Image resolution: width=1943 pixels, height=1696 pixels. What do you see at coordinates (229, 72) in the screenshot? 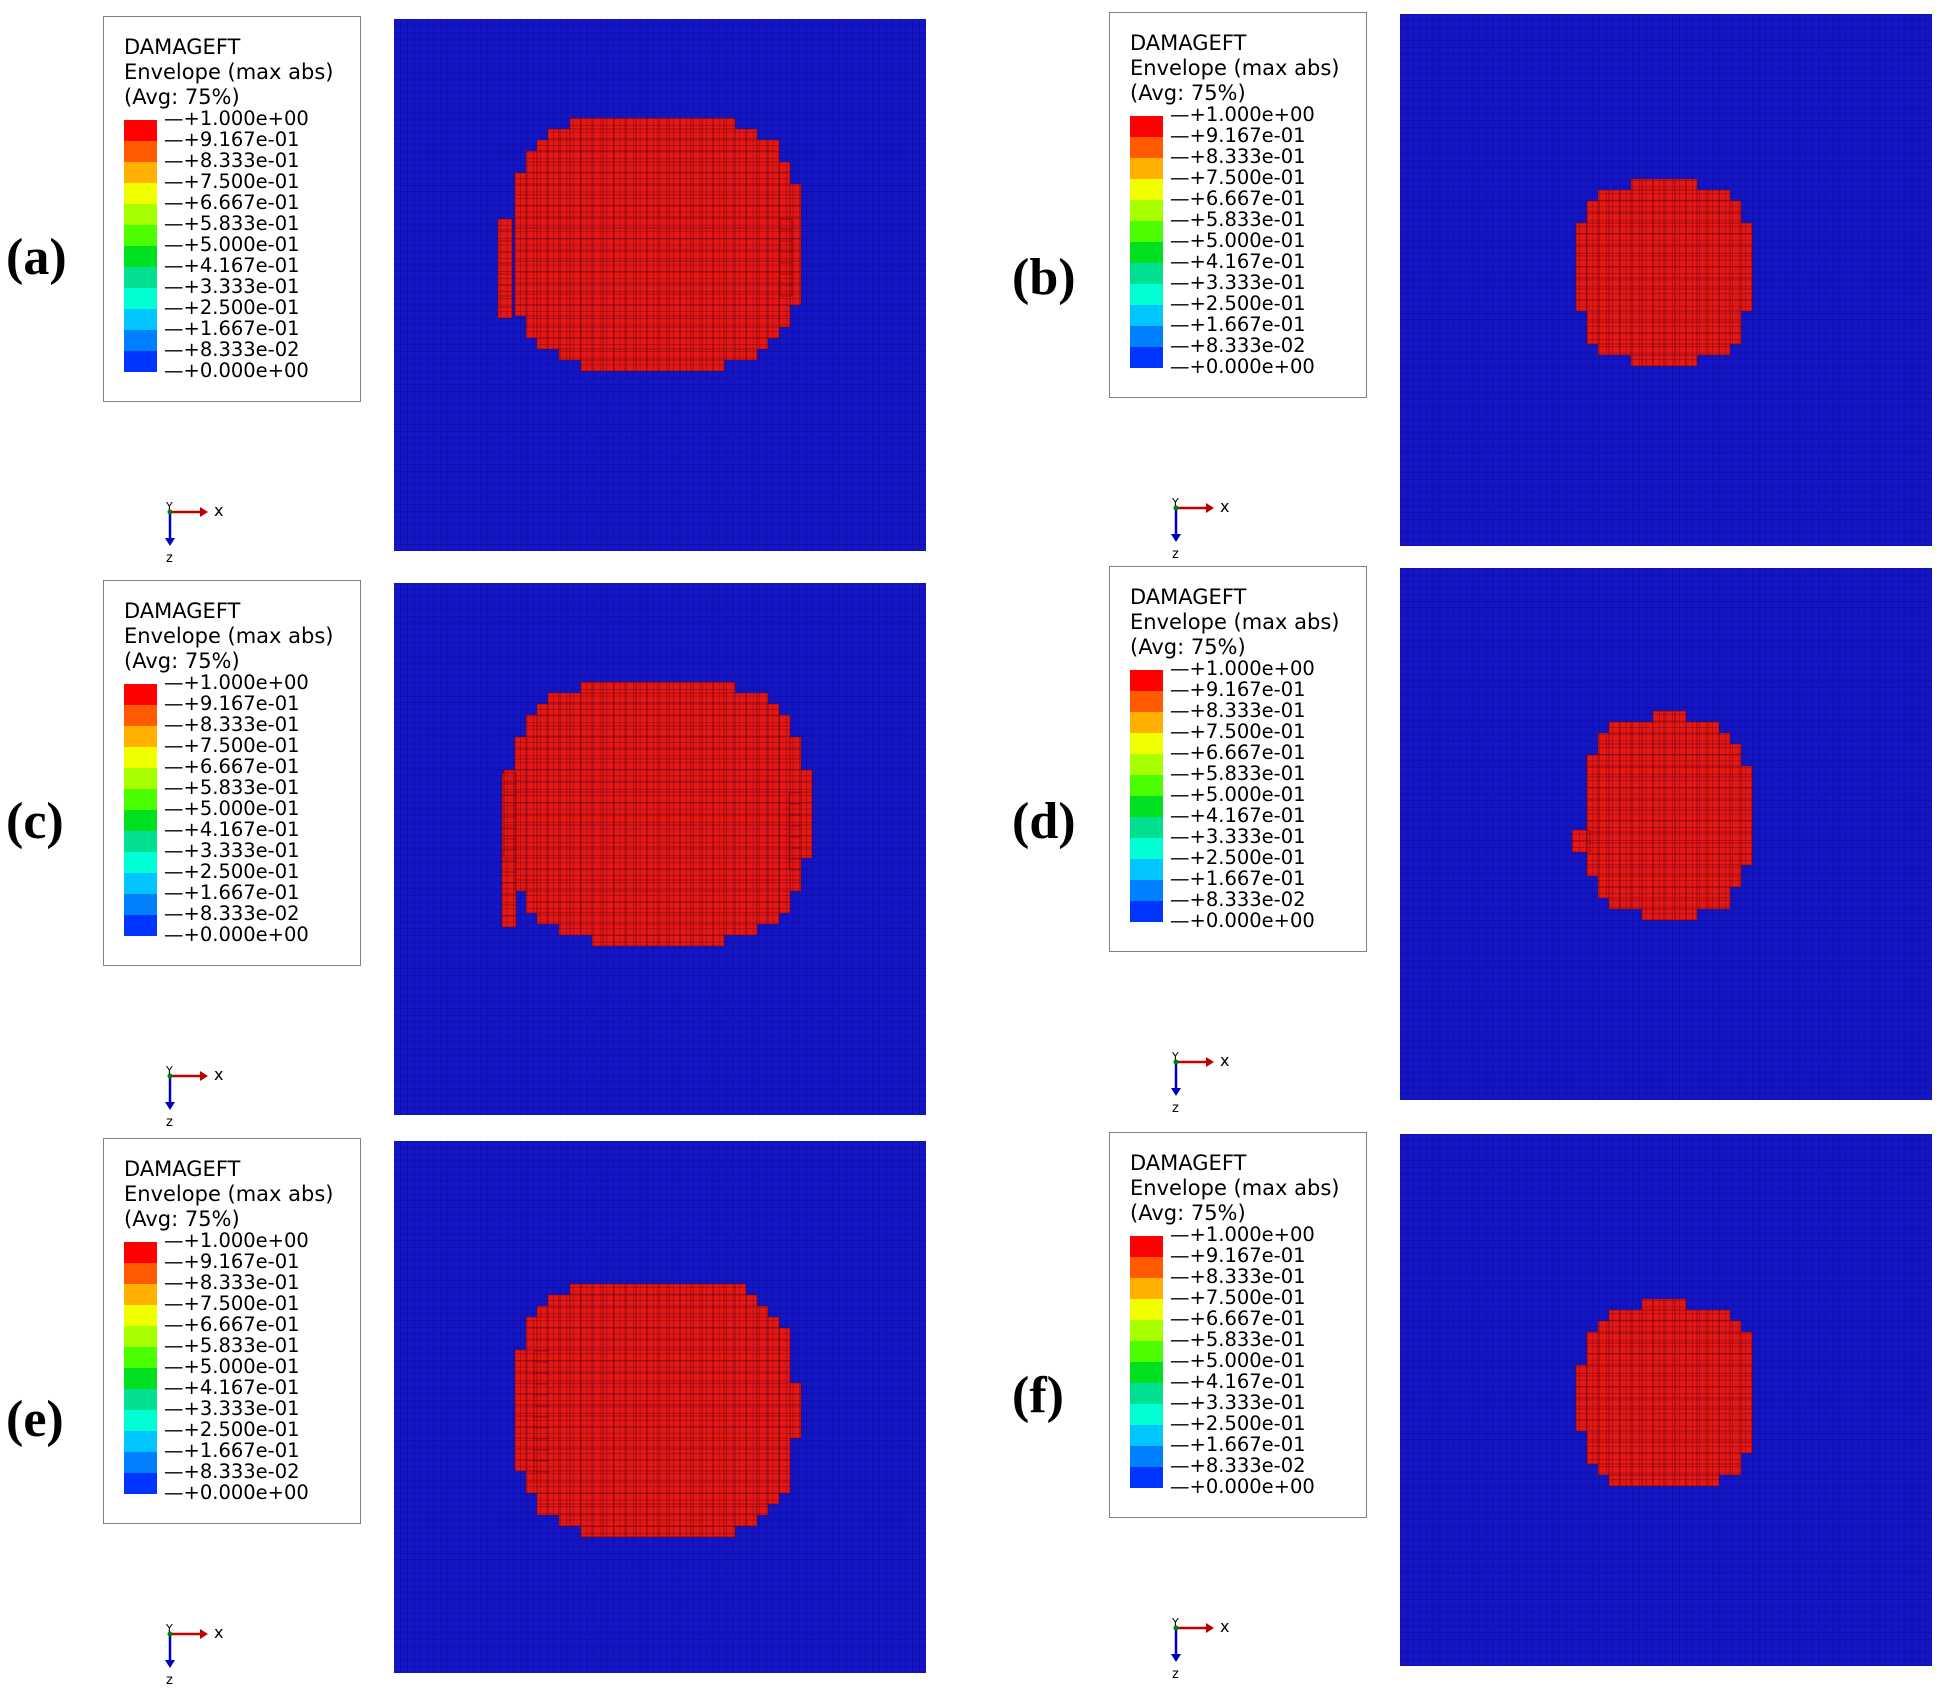
I see `legend-subtitle: Envelope (max abs)` at bounding box center [229, 72].